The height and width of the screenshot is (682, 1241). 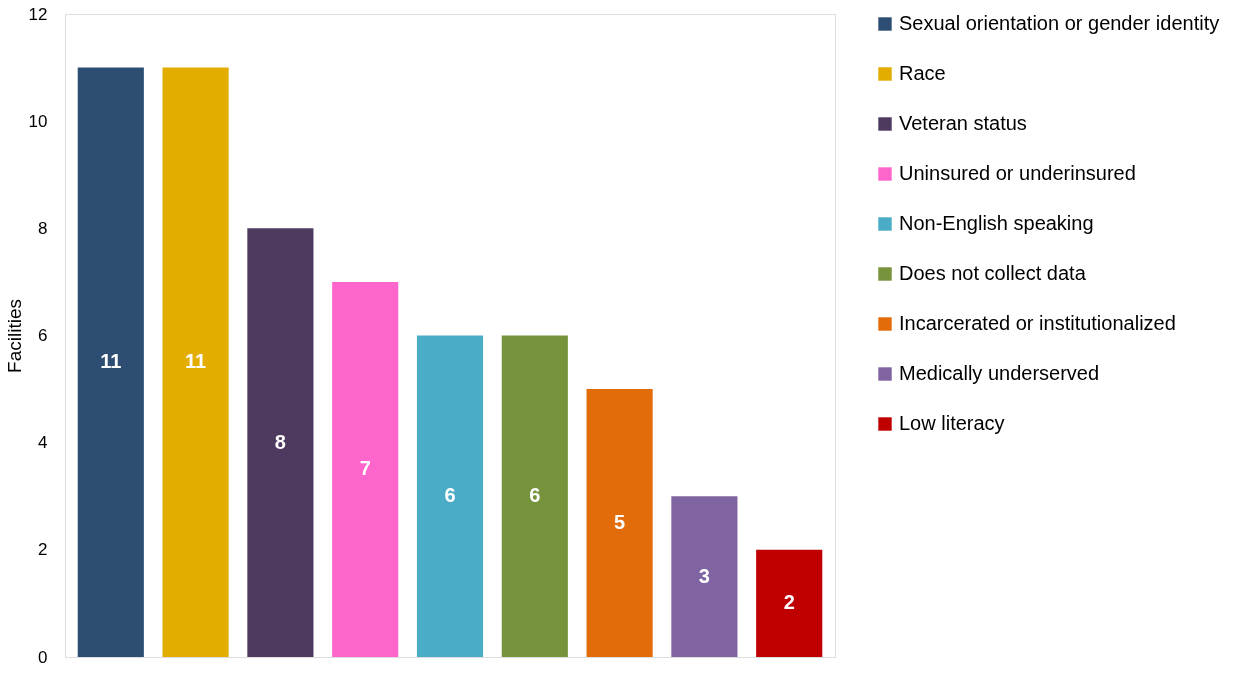 What do you see at coordinates (952, 423) in the screenshot?
I see `legend-label: Low literacy` at bounding box center [952, 423].